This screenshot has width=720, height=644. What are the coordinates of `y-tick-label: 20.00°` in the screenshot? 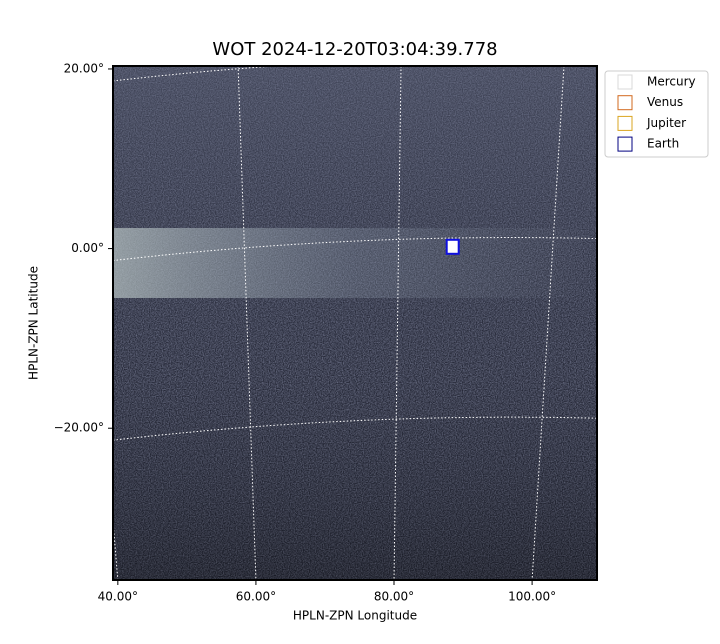 It's located at (84, 68).